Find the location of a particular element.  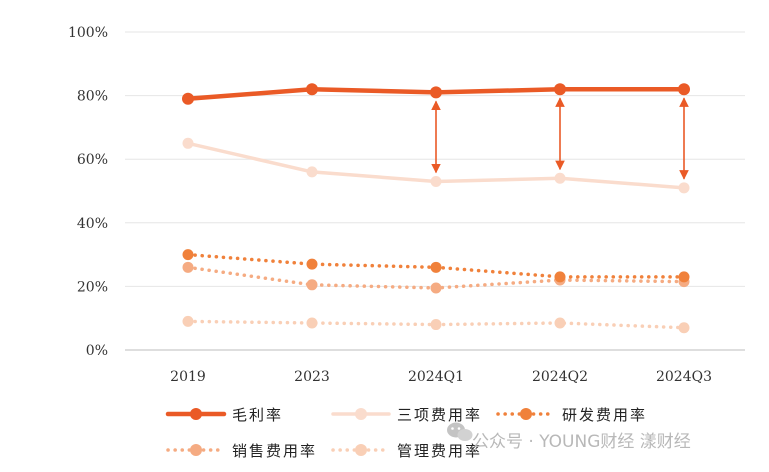

y-tick-label: 80% is located at coordinates (92, 97).